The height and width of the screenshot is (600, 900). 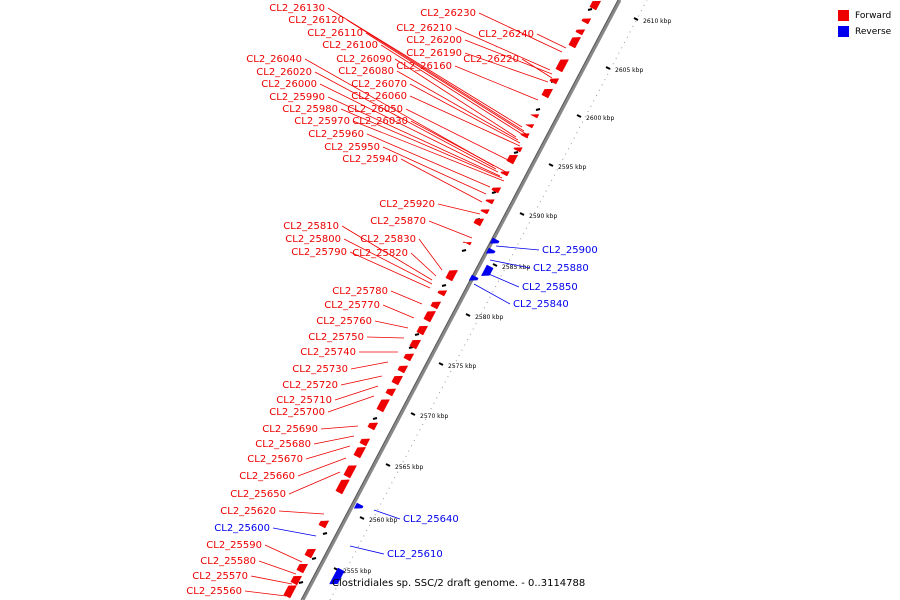 What do you see at coordinates (516, 267) in the screenshot?
I see `tick-label: 2585 kbp` at bounding box center [516, 267].